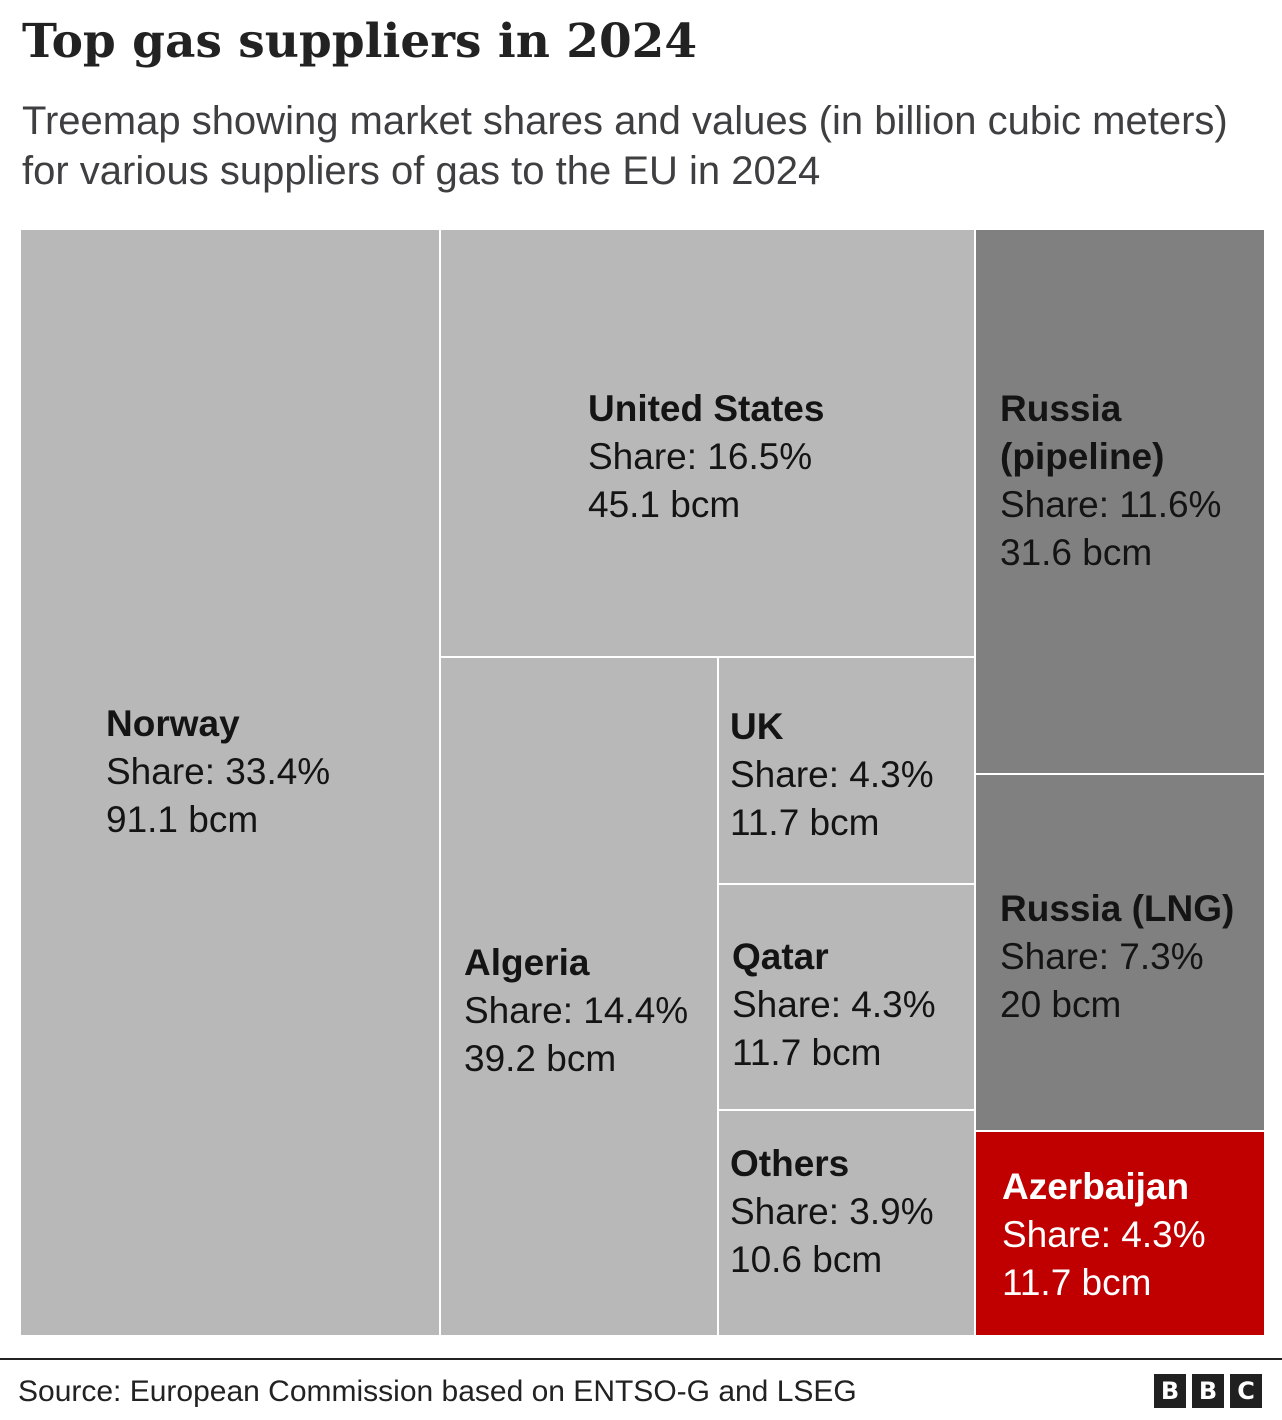  Describe the element at coordinates (1076, 552) in the screenshot. I see `supplier-value: 31.6 bcm` at that location.